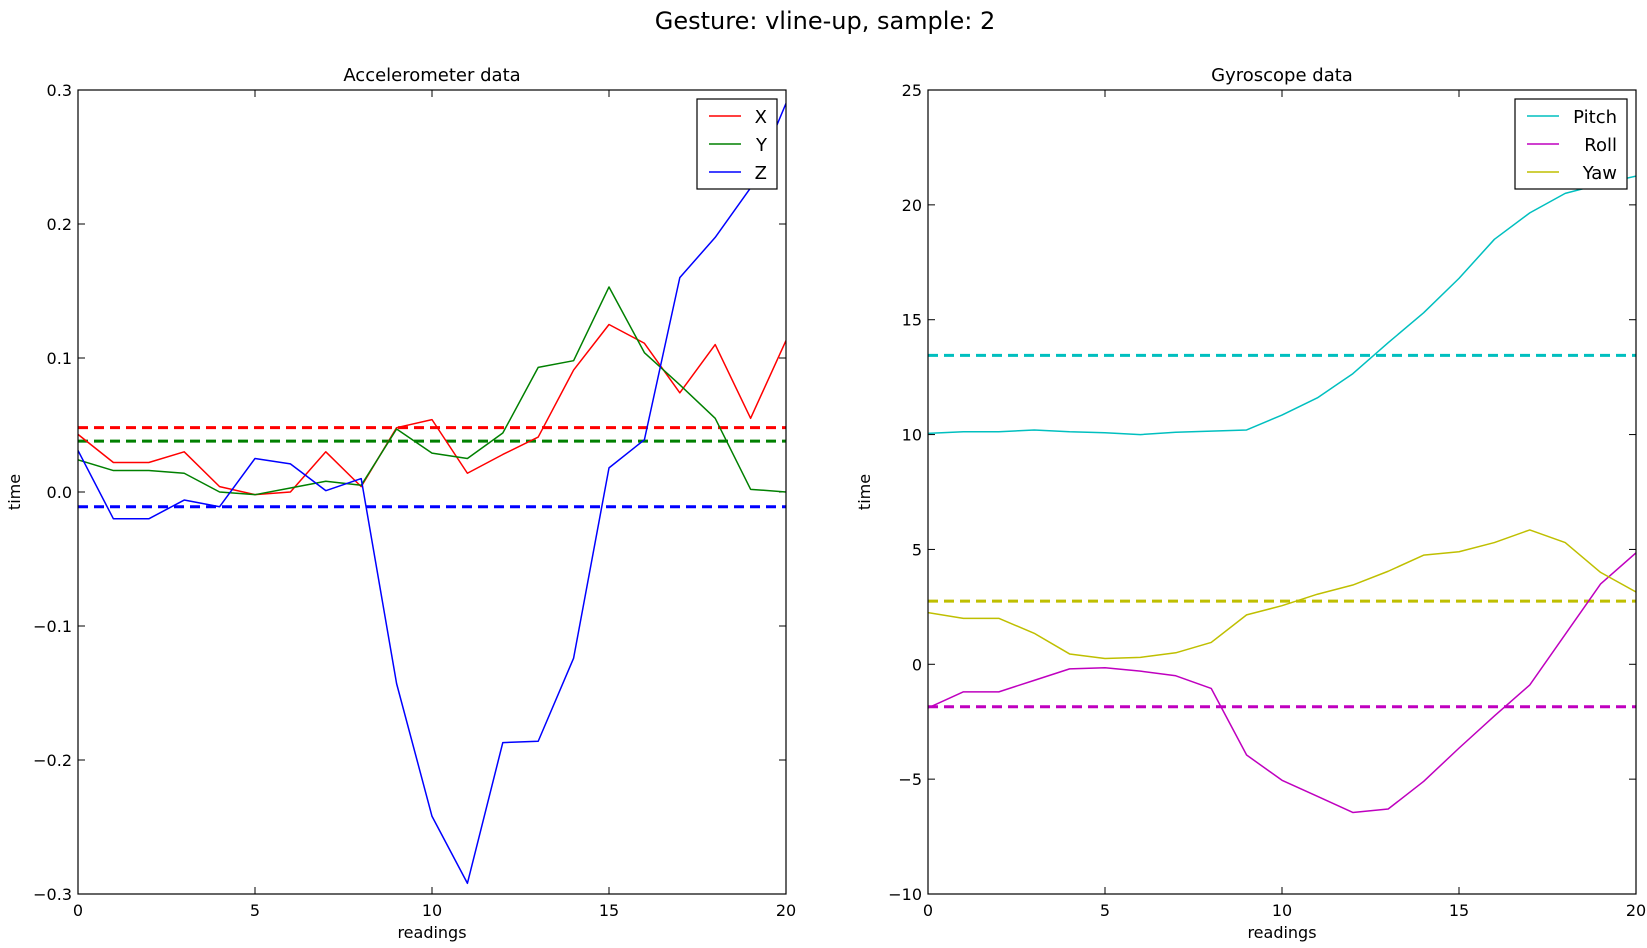 The width and height of the screenshot is (1647, 948). I want to click on accelerometer-y-axis-label: time, so click(14, 492).